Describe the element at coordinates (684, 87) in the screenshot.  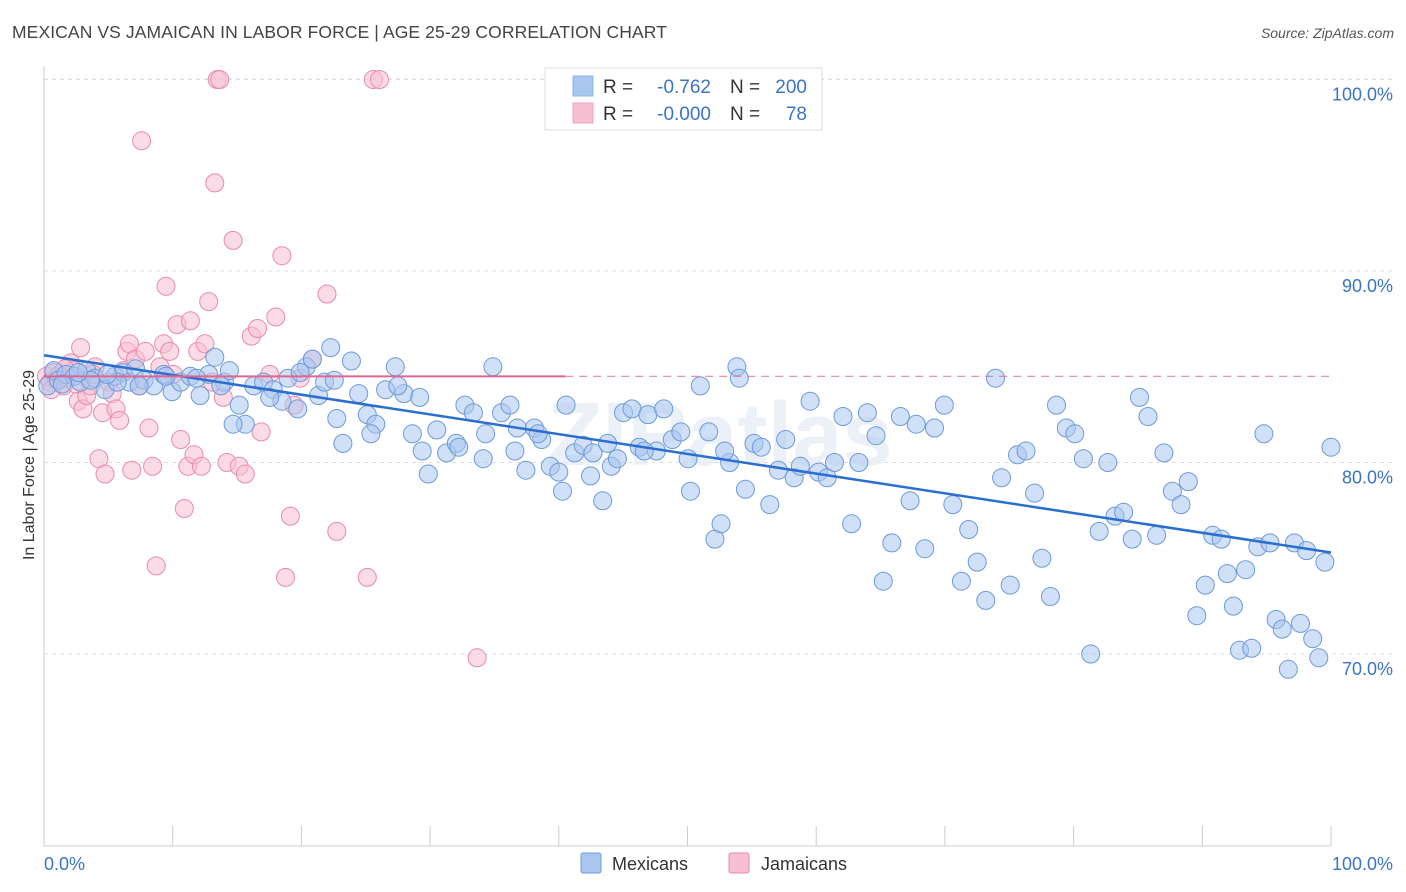
I see `legend-r-value-0: -0.762` at that location.